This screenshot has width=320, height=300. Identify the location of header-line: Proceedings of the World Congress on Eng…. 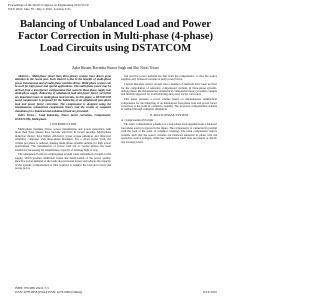
(48, 5).